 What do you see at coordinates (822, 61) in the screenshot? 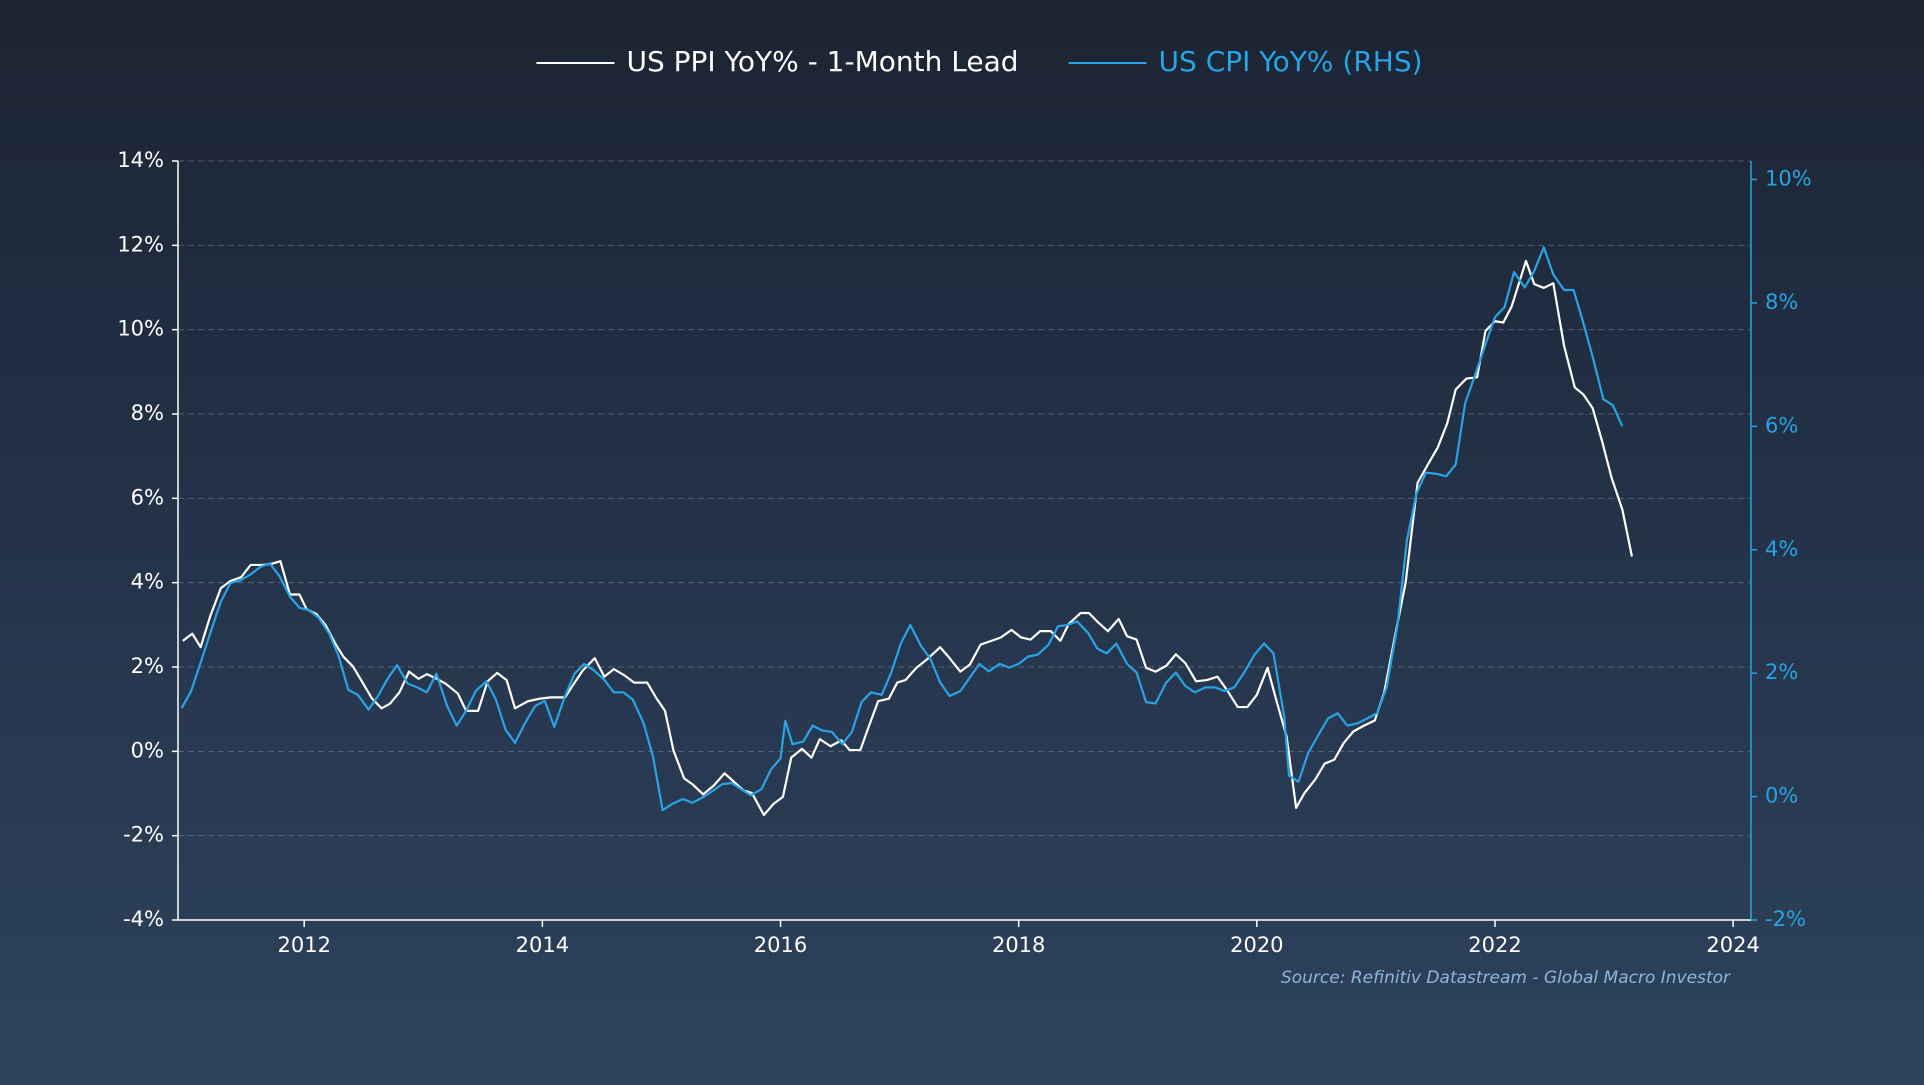
I see `legend-label: US PPI YoY% - 1-Month Lead` at bounding box center [822, 61].